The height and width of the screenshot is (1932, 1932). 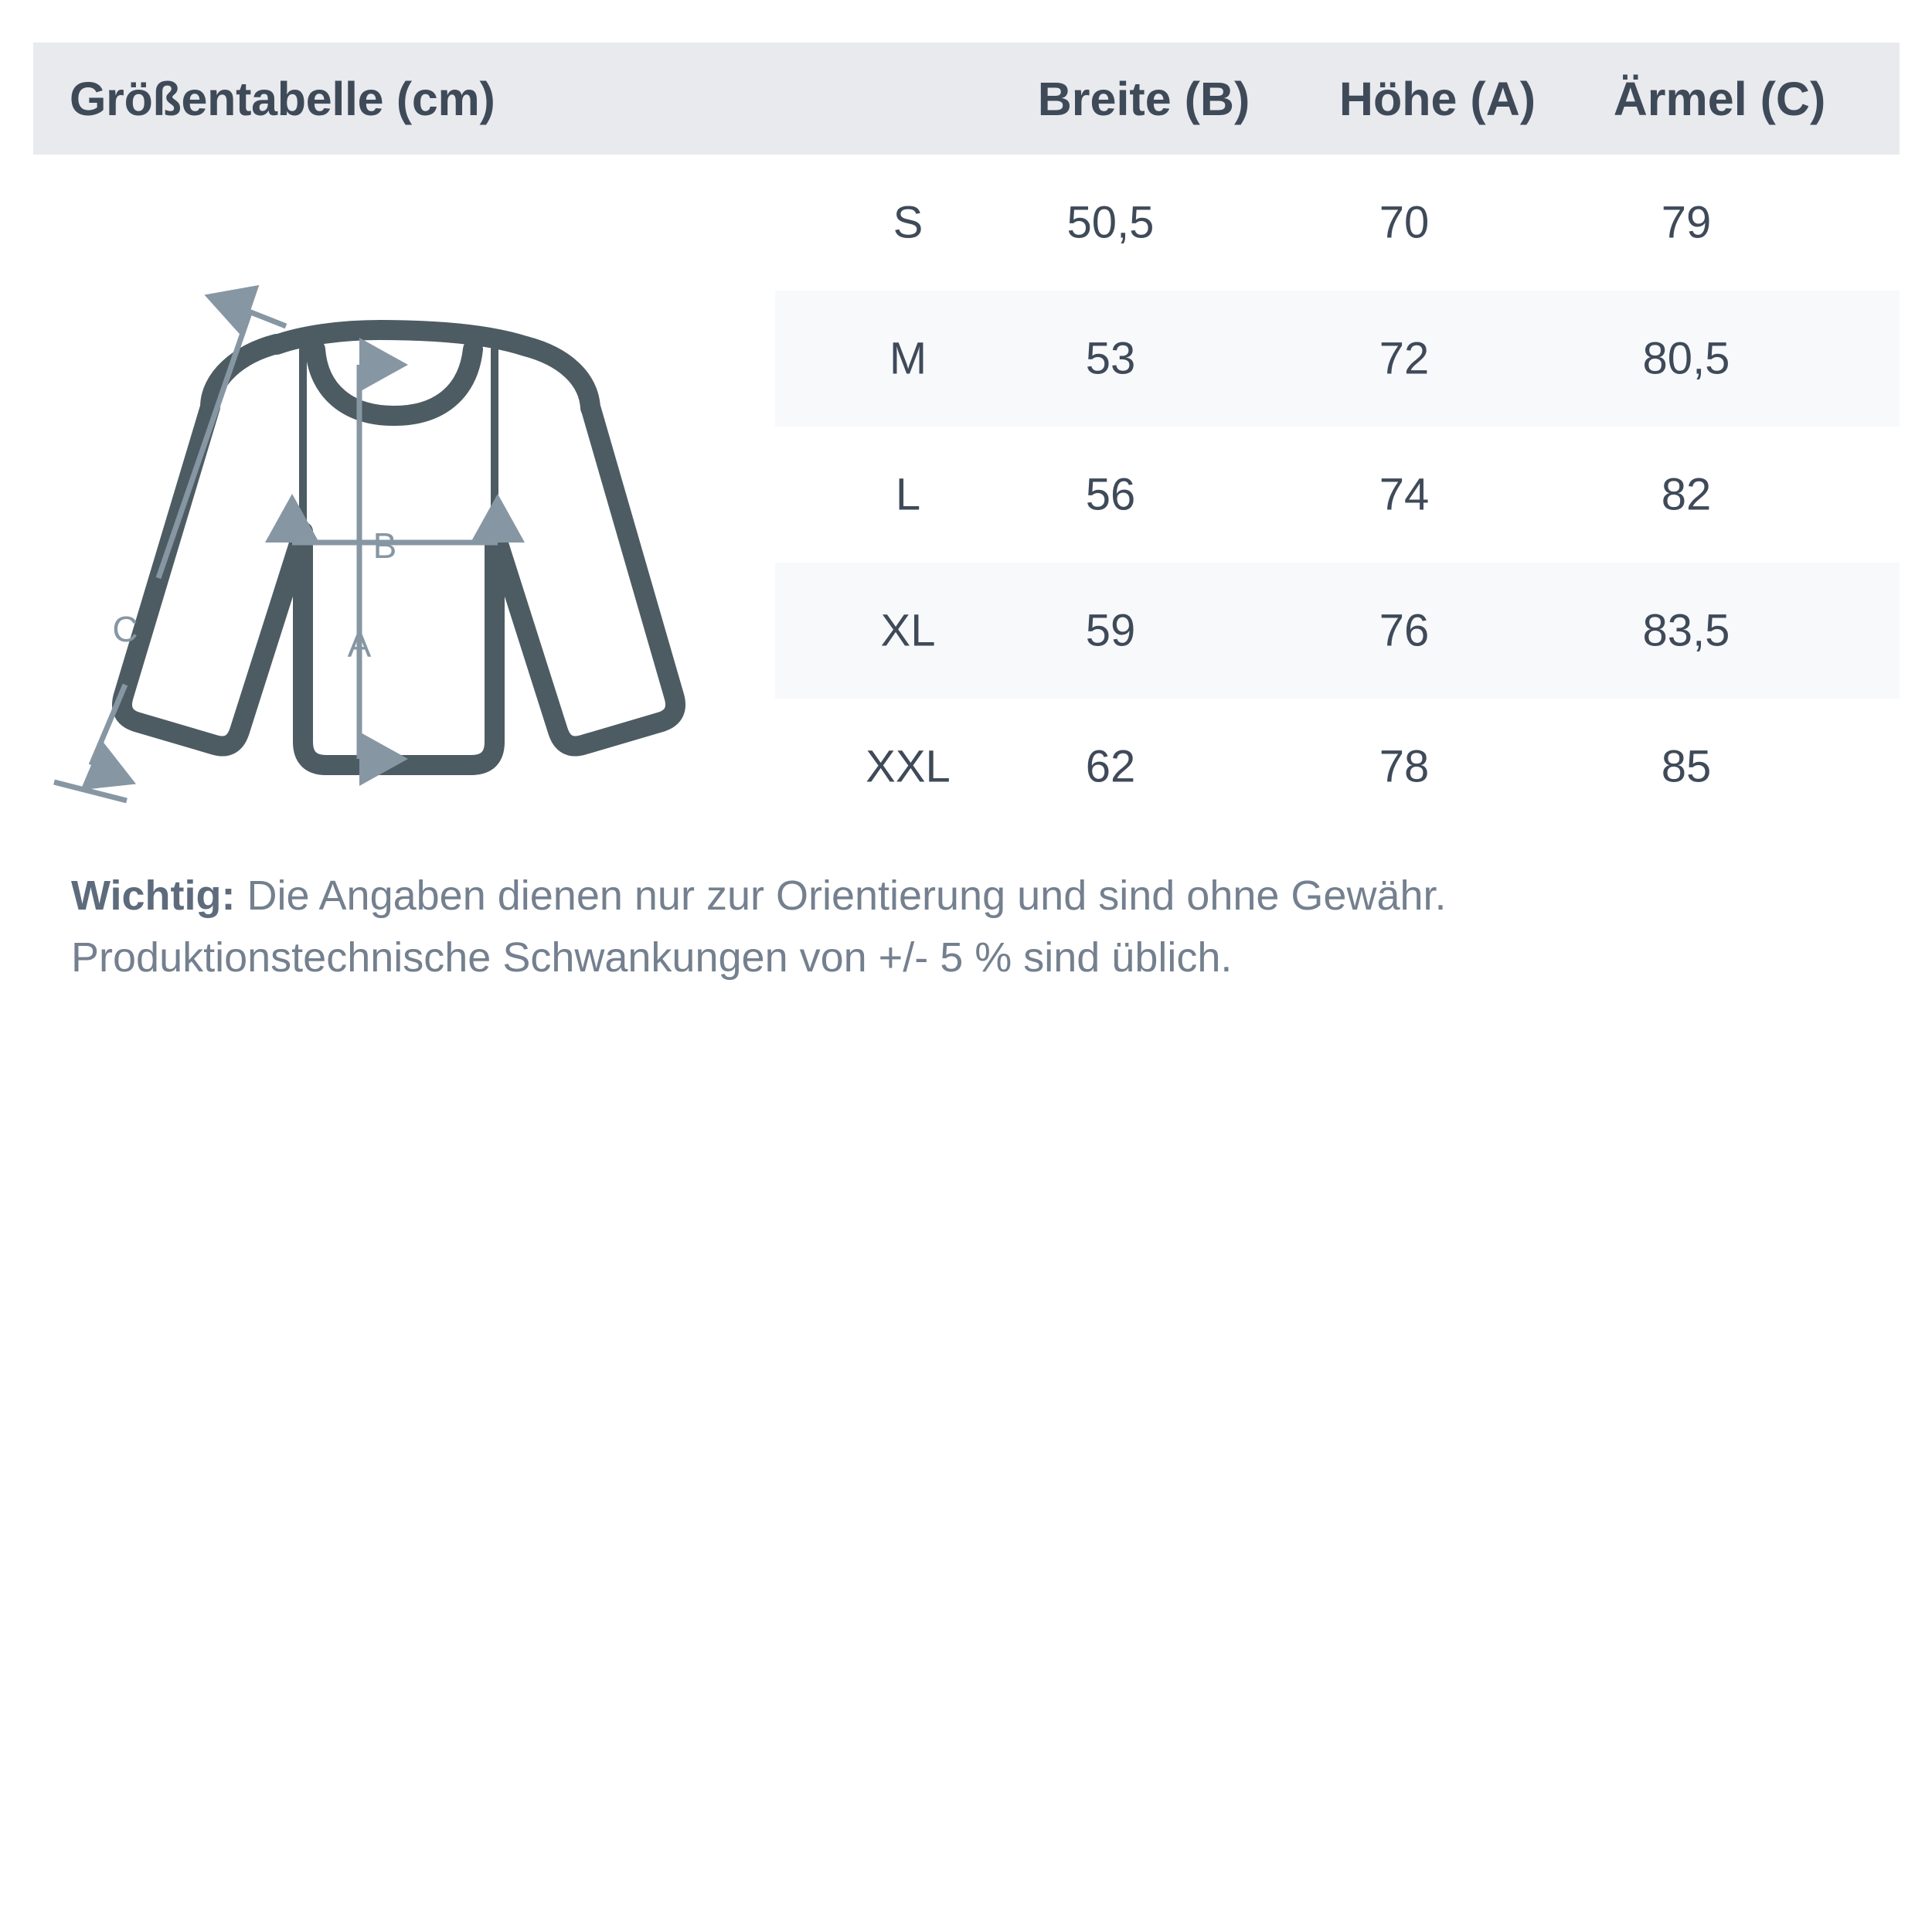 What do you see at coordinates (1404, 223) in the screenshot?
I see `cell-height: 70` at bounding box center [1404, 223].